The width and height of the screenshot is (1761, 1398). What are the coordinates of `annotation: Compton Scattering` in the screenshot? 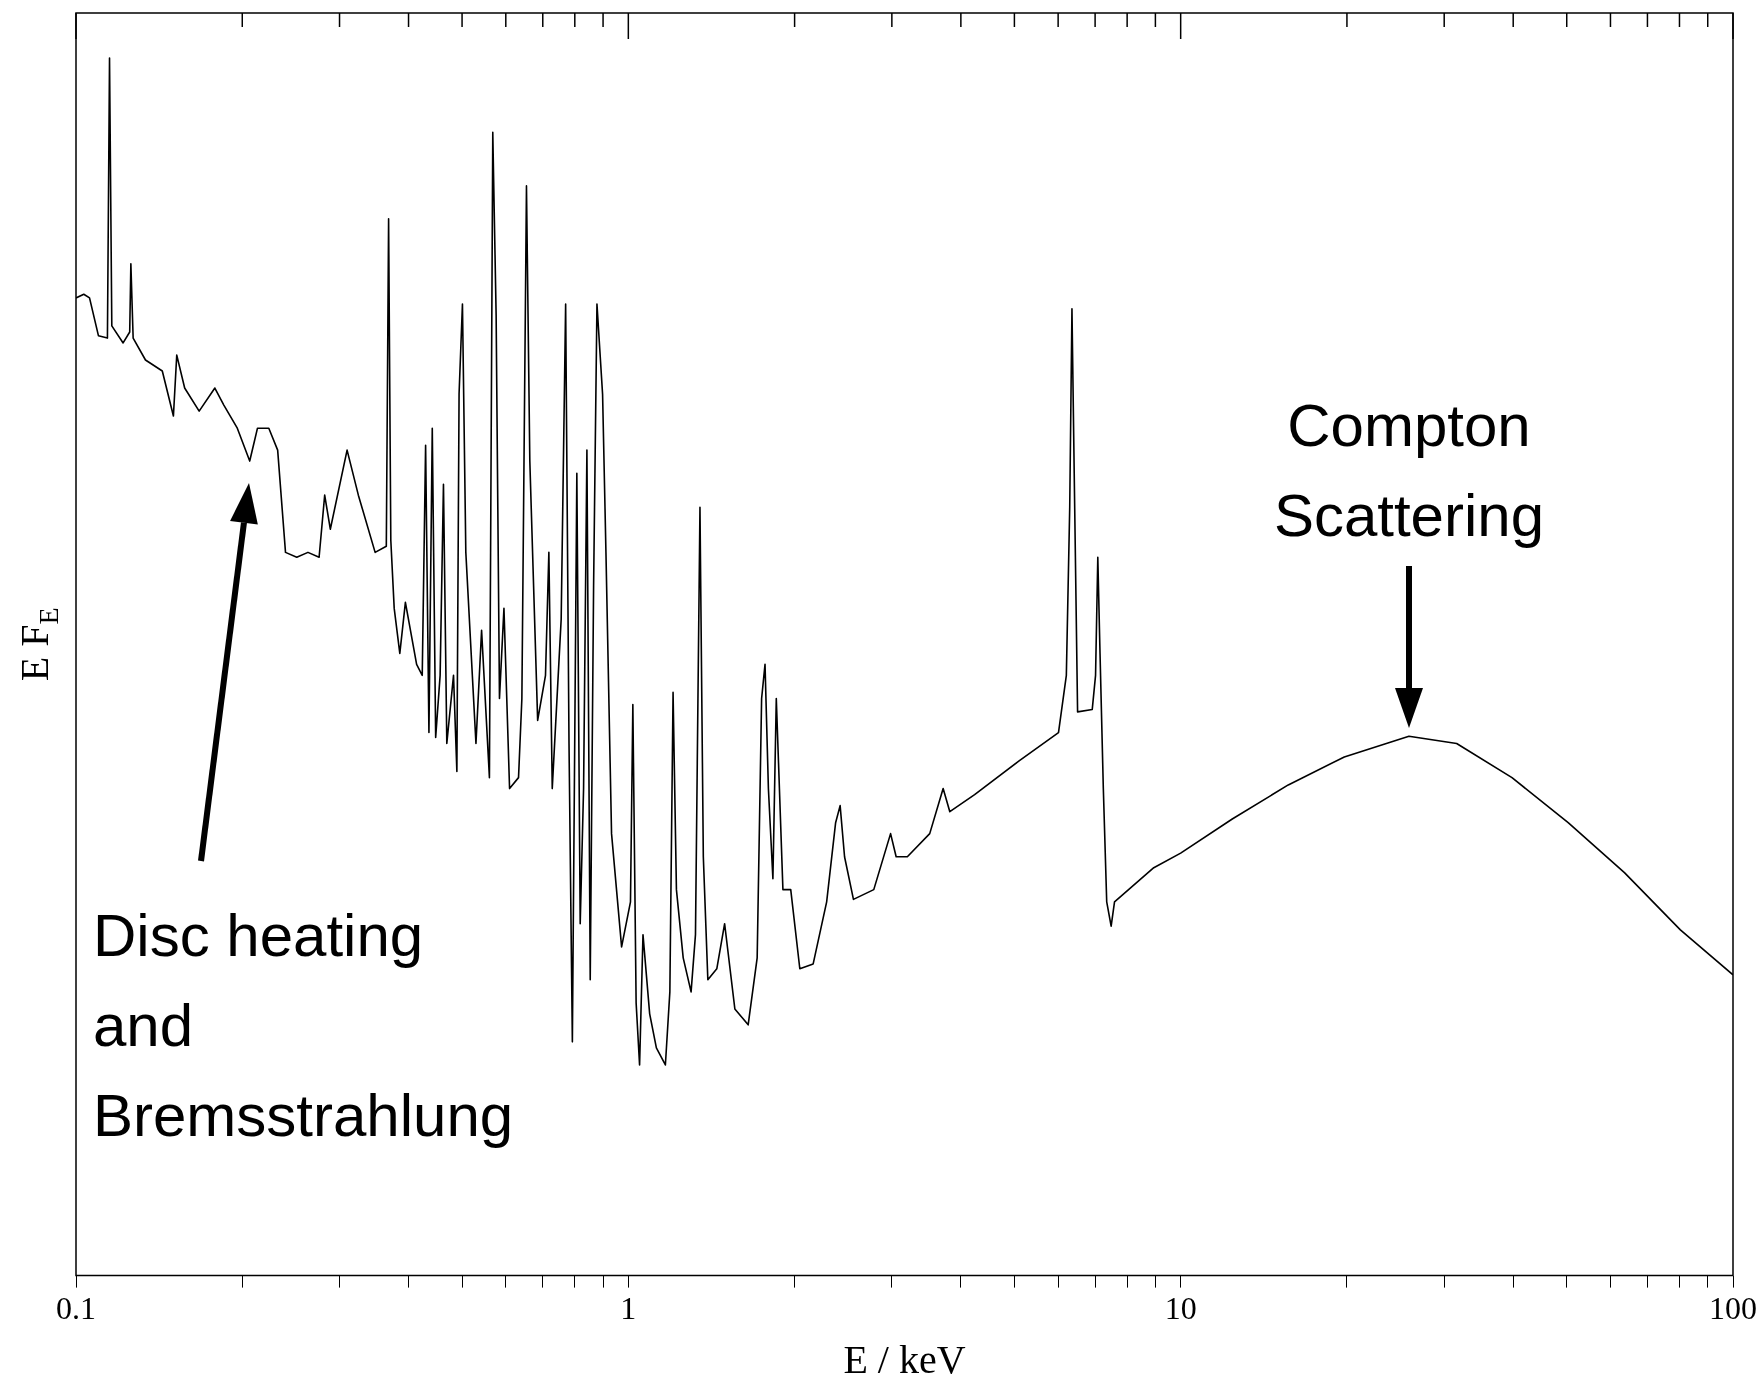 It's located at (1409, 471).